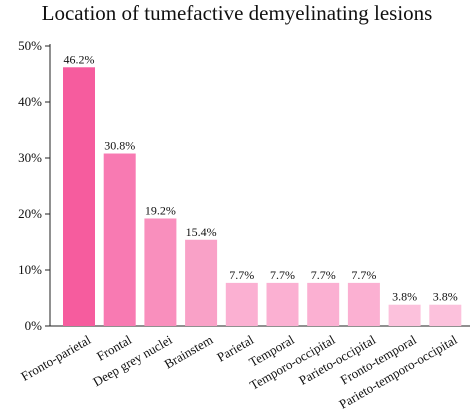  I want to click on y-tick-label: 10%, so click(30, 269).